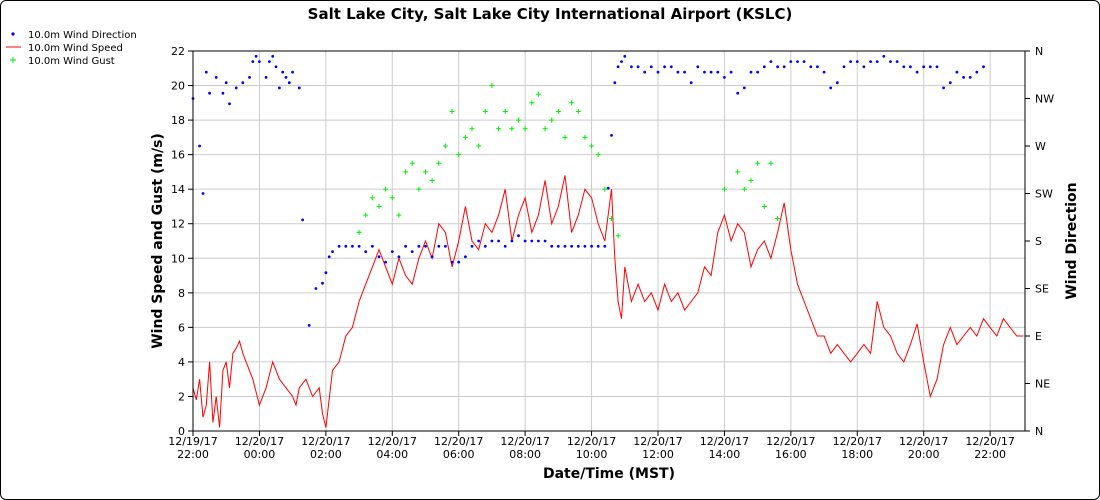  I want to click on x-tick-label-time: 16:00, so click(791, 454).